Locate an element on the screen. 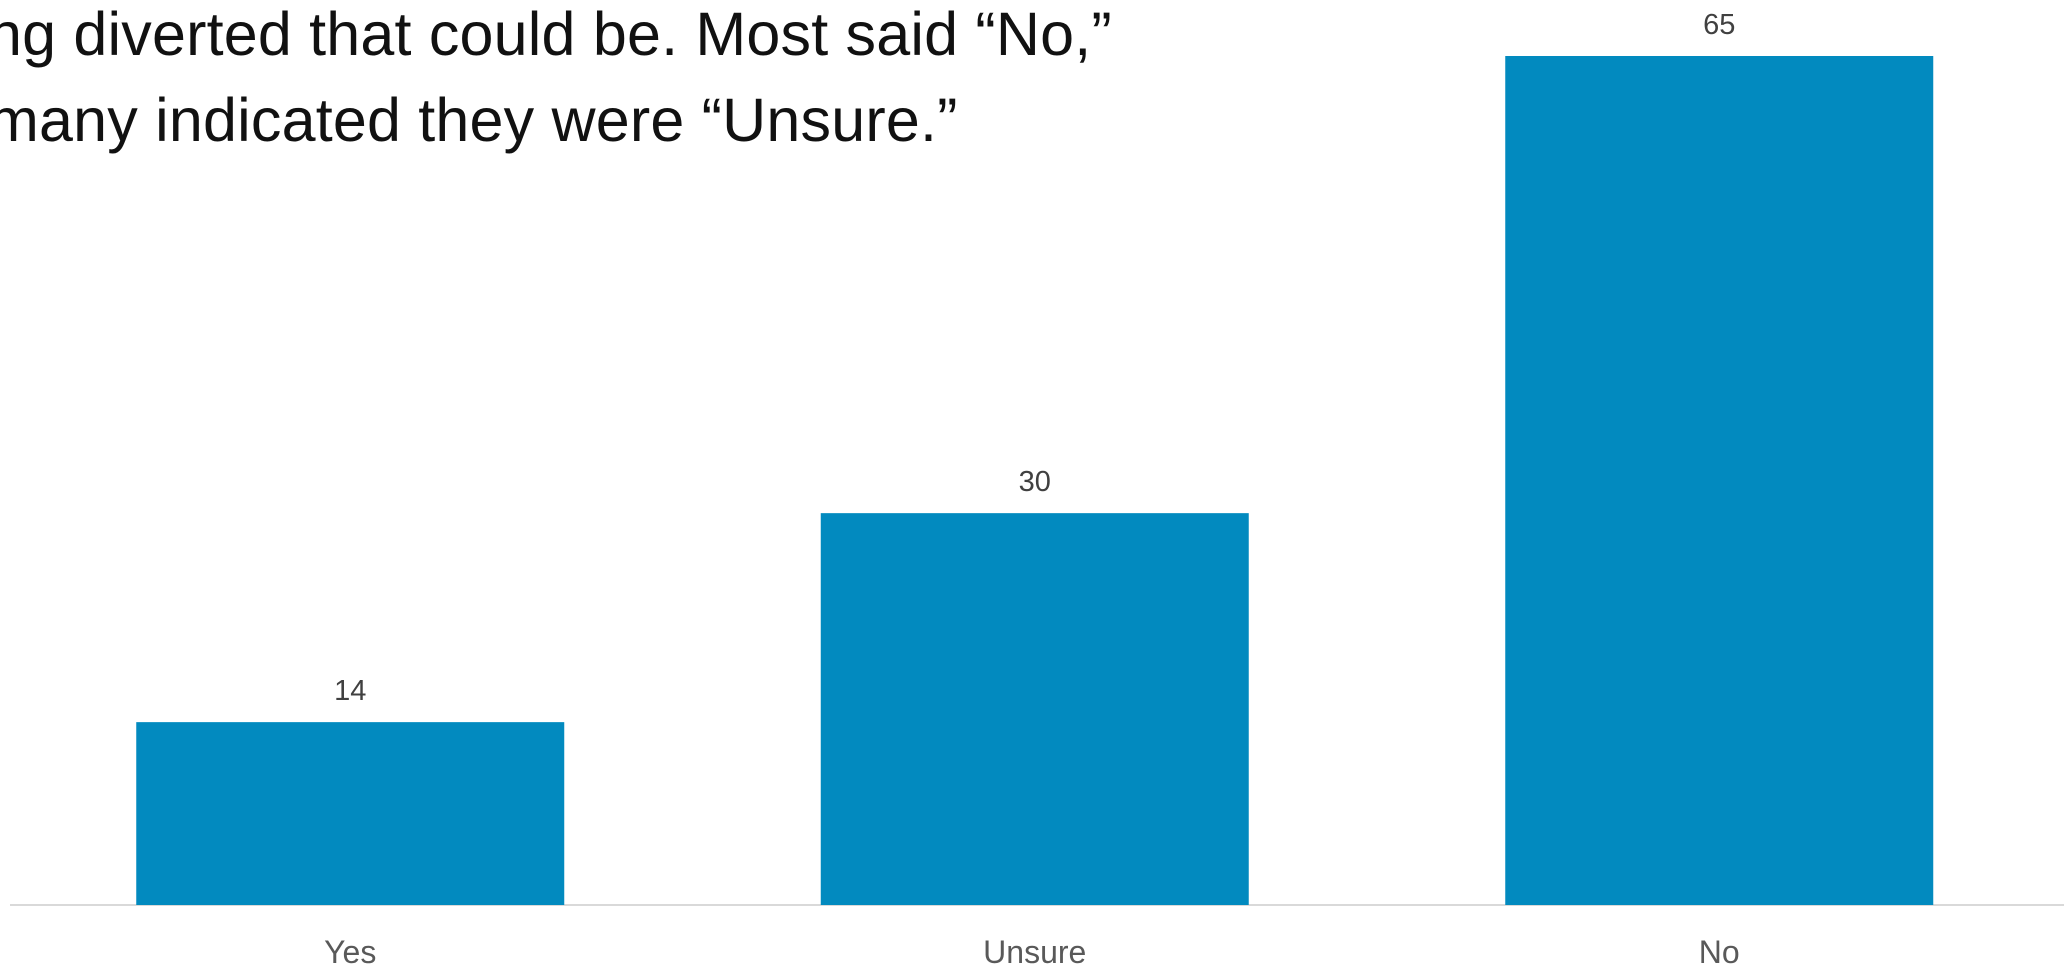  bar-unsure is located at coordinates (1034, 709).